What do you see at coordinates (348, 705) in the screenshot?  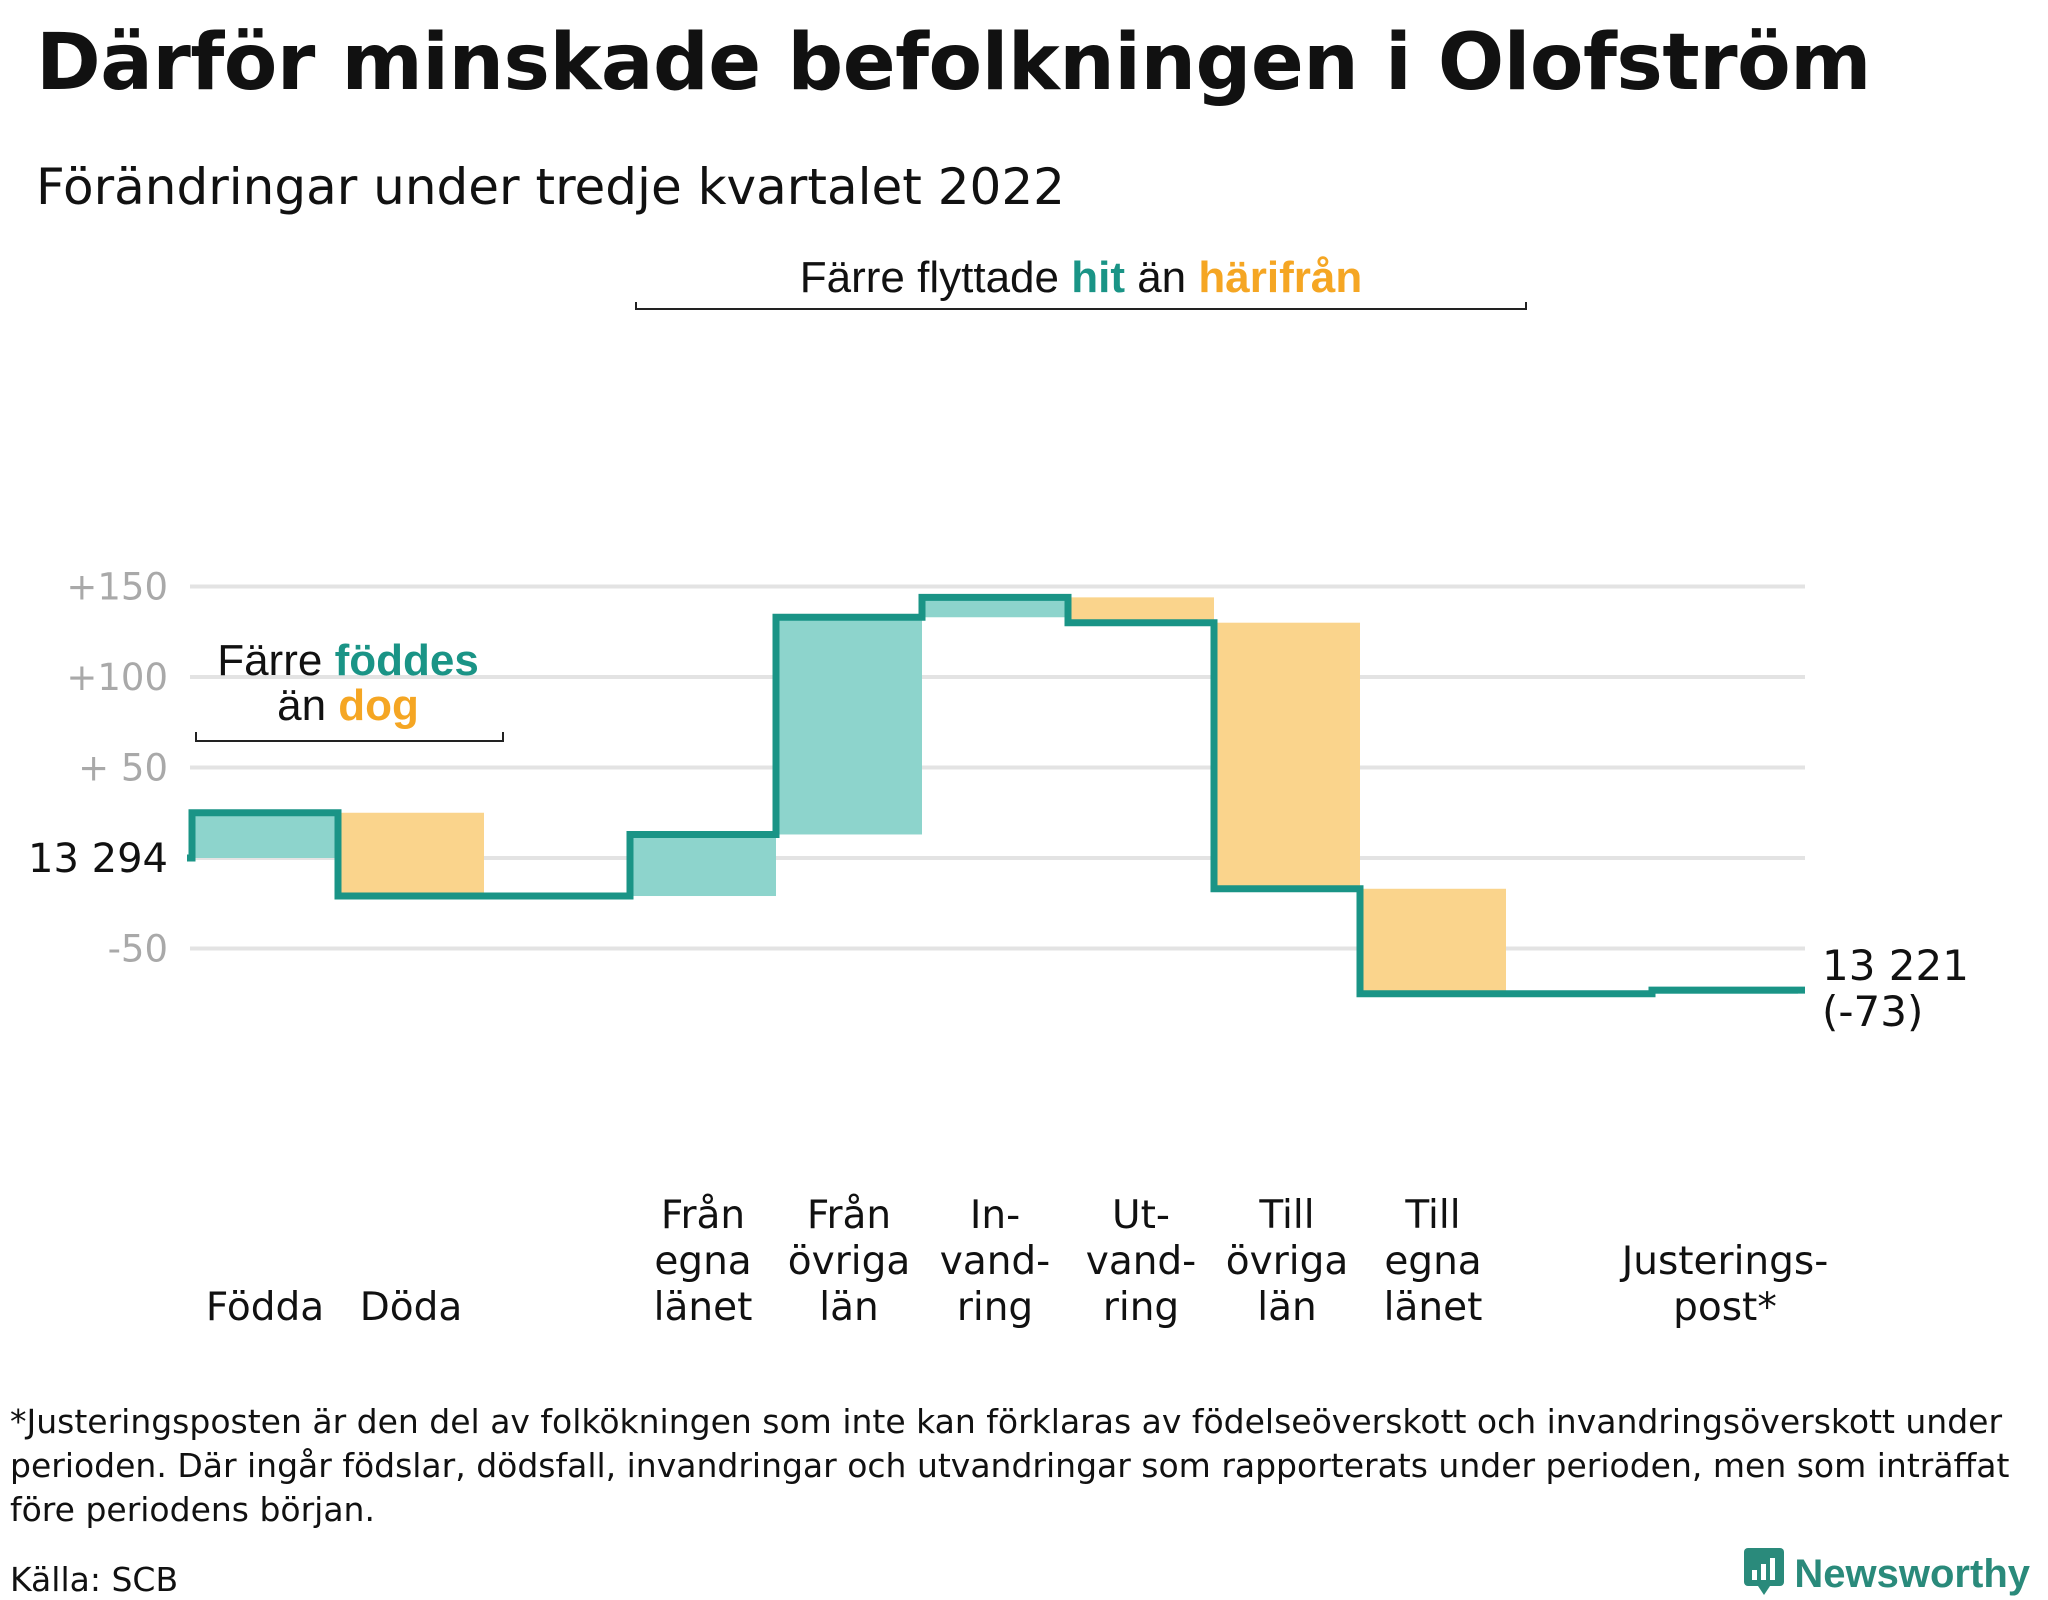 I see `annotation-births-line2: än dog` at bounding box center [348, 705].